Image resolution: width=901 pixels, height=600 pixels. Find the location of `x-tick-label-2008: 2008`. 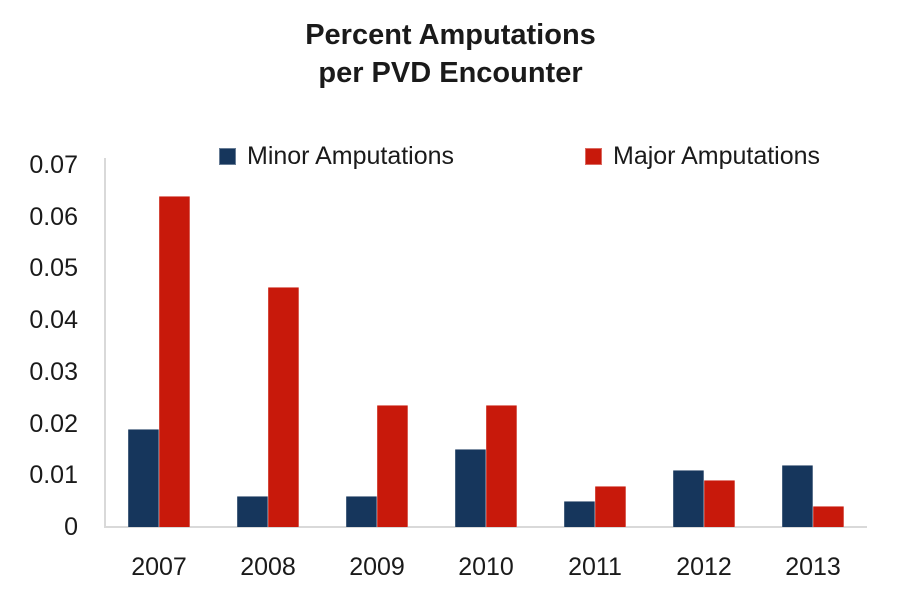

x-tick-label-2008: 2008 is located at coordinates (268, 567).